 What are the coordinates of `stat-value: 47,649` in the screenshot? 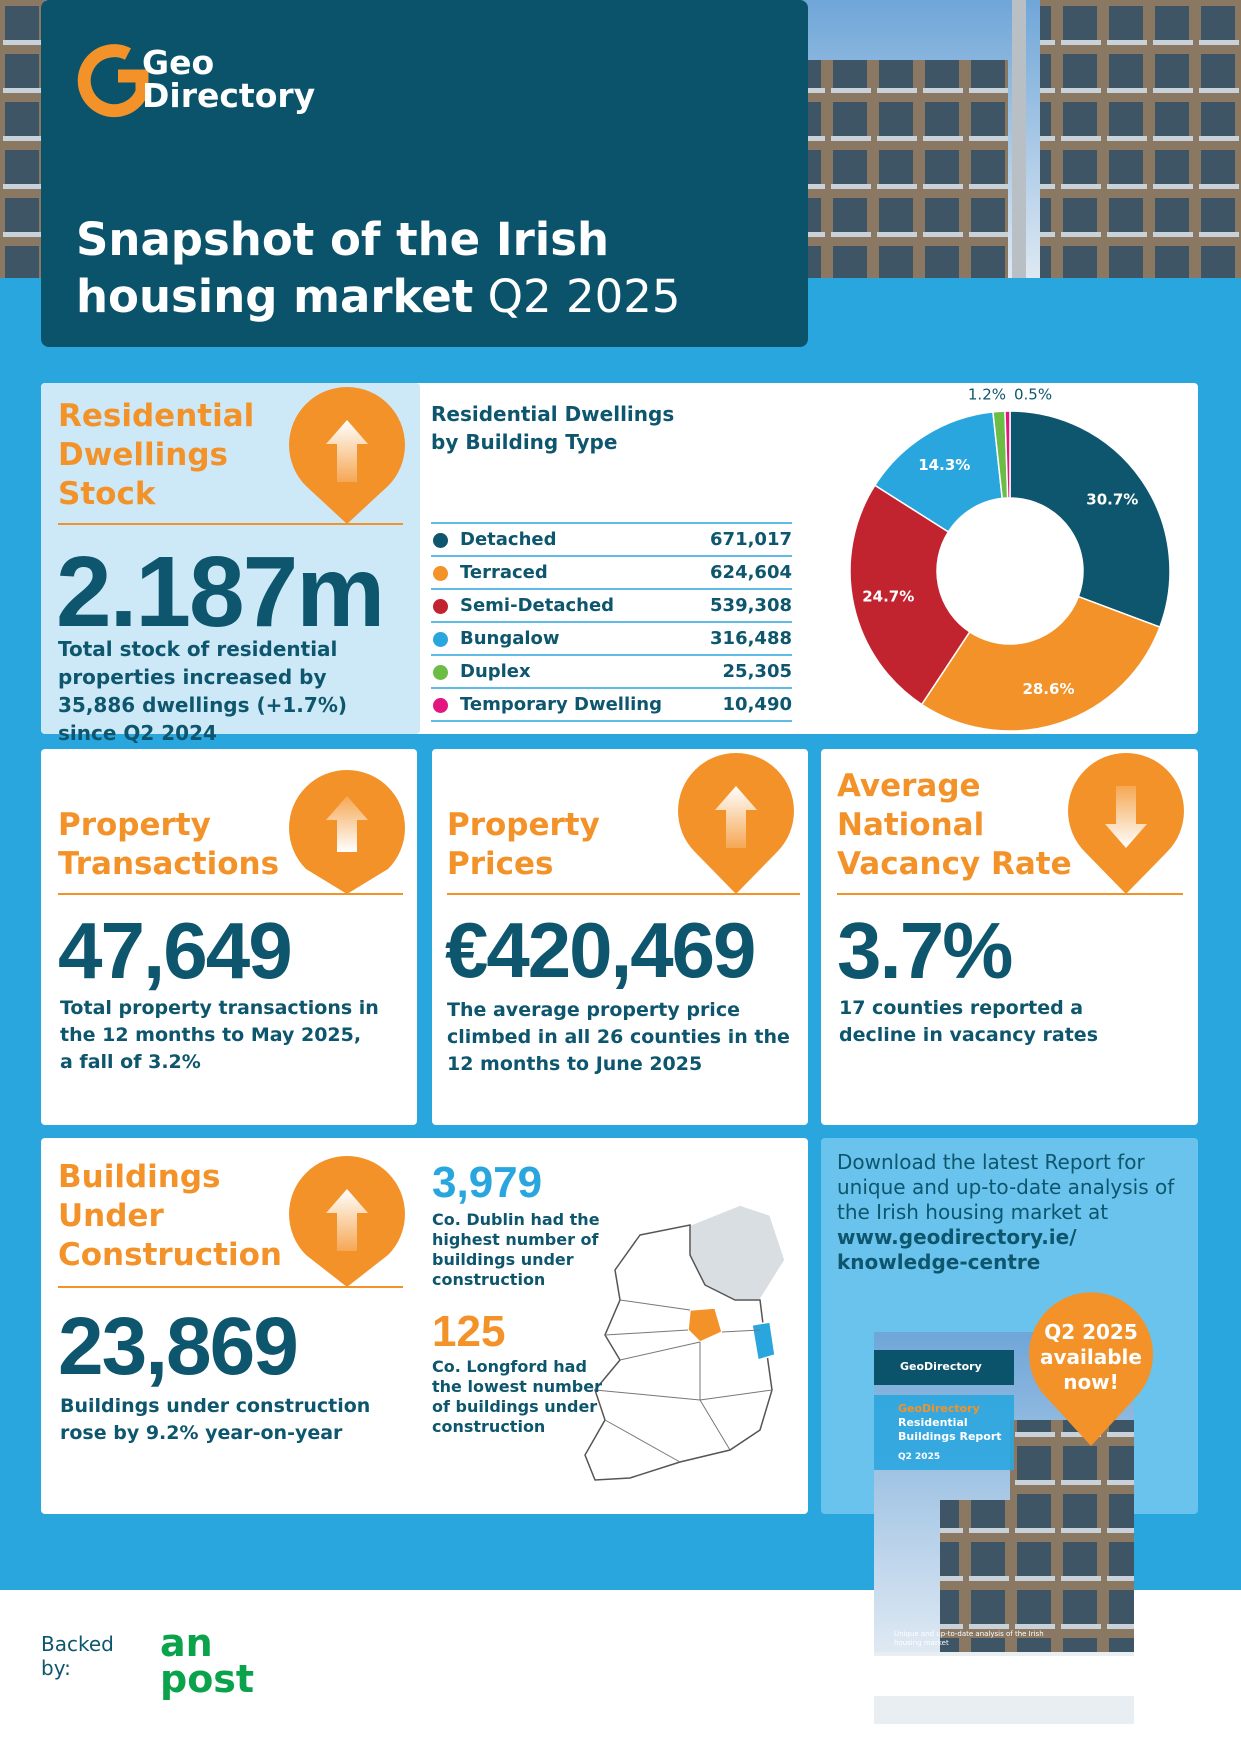 It's located at (175, 950).